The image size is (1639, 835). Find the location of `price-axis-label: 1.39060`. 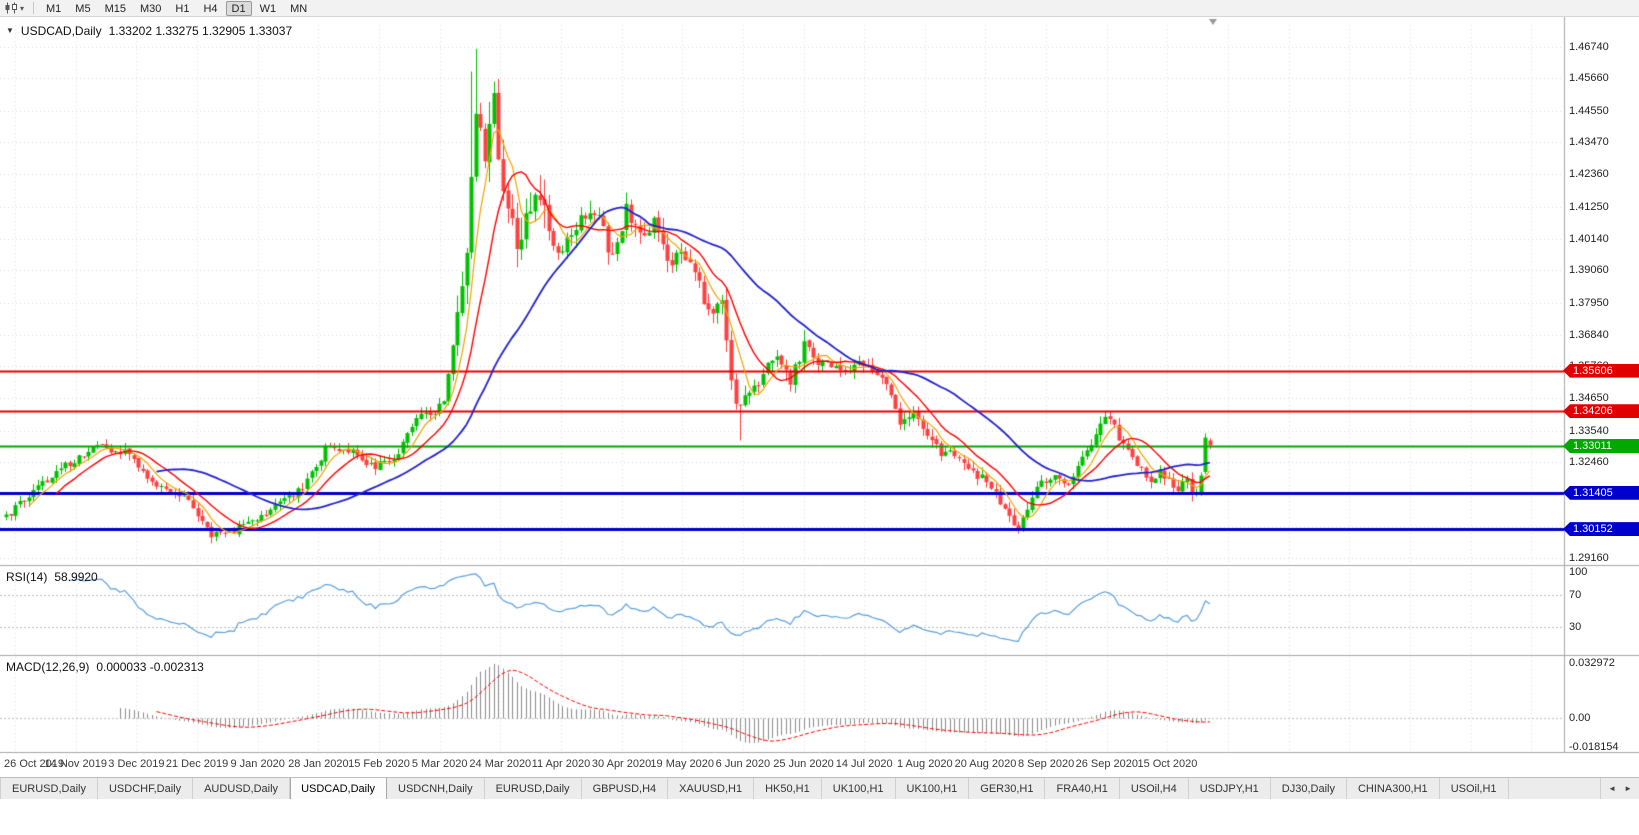

price-axis-label: 1.39060 is located at coordinates (1589, 270).